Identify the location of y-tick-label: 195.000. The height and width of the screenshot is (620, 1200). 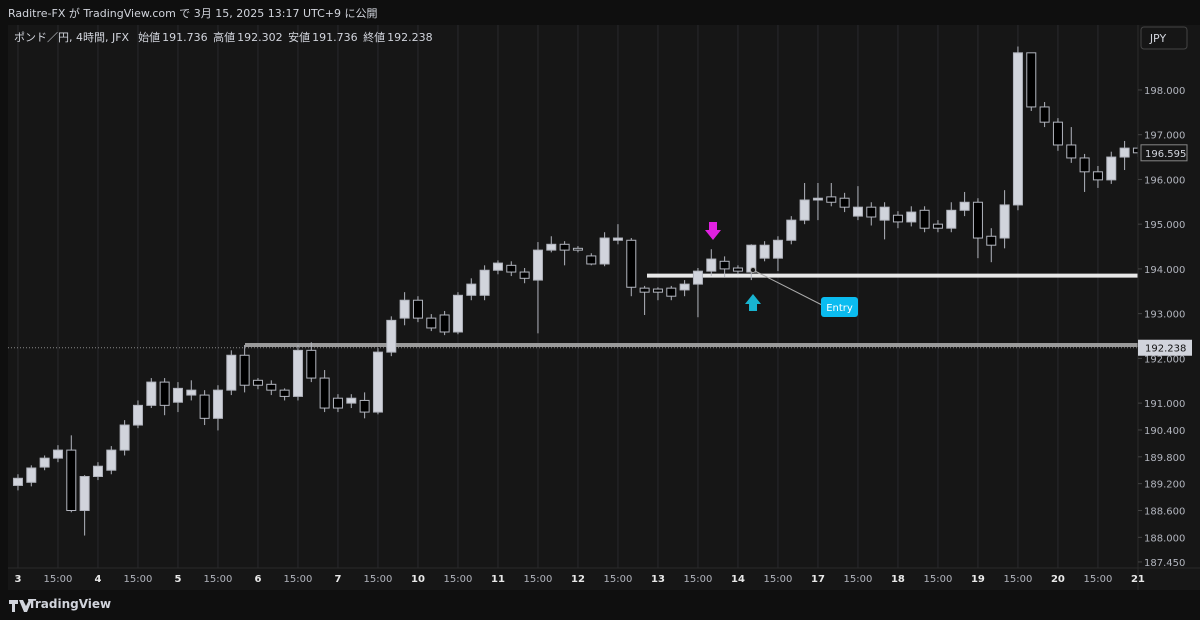
(1164, 225).